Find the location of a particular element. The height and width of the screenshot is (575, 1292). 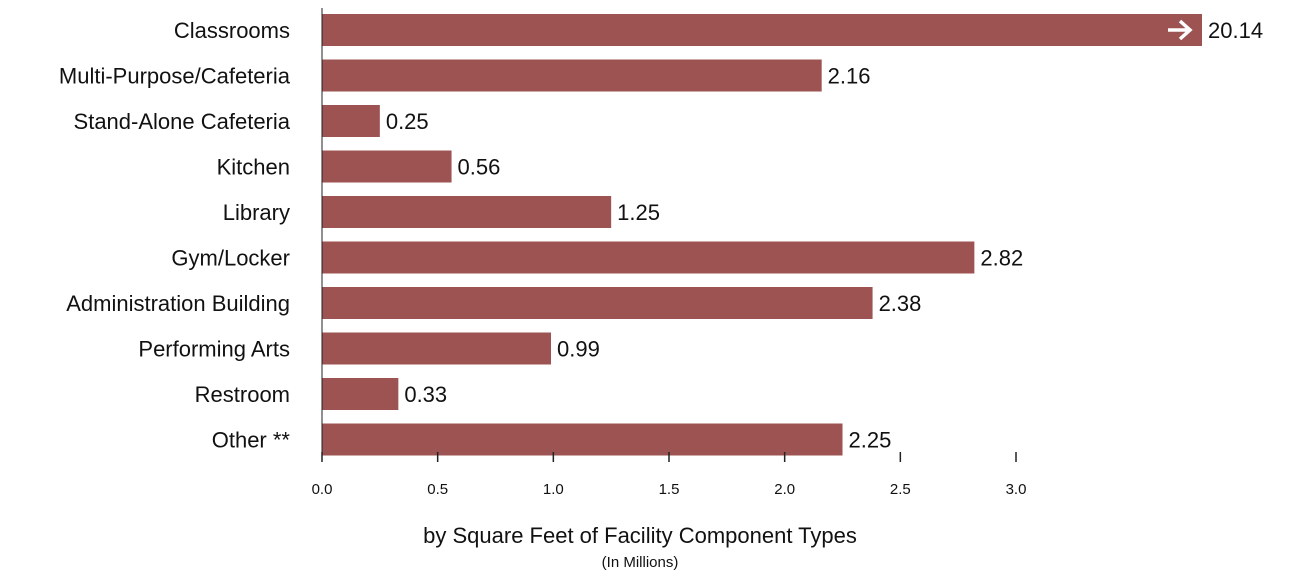

y-tick-label: Performing Arts is located at coordinates (214, 348).